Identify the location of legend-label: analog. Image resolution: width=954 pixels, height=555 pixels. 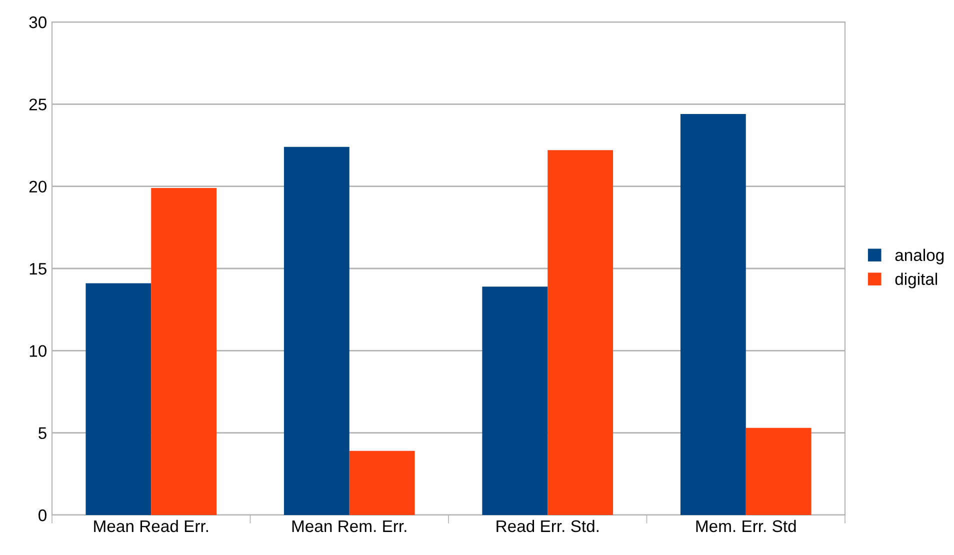
(919, 256).